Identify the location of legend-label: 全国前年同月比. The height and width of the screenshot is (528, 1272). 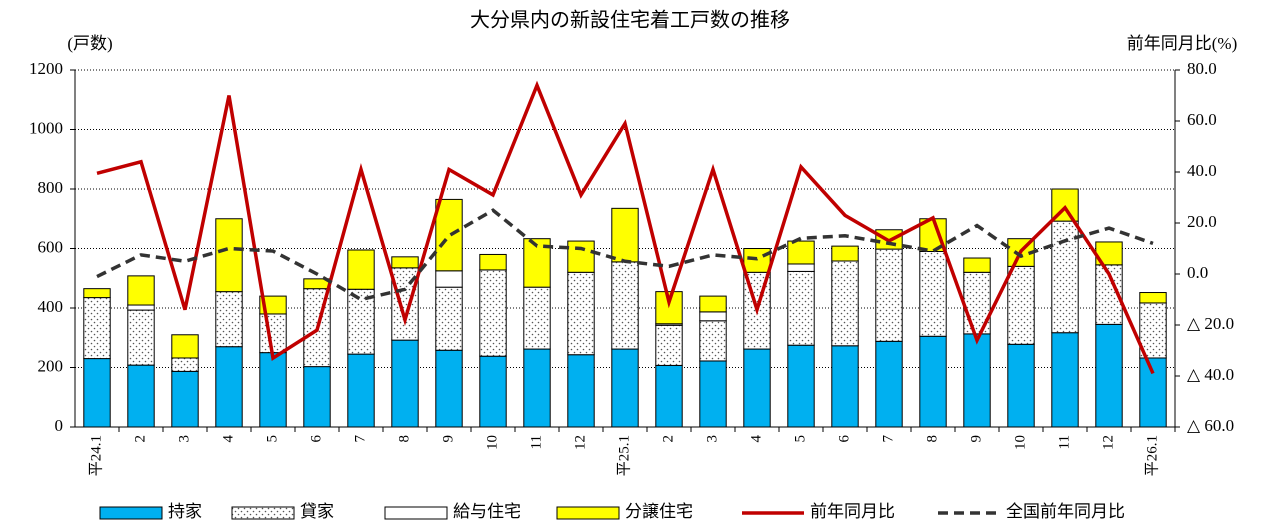
(1065, 511).